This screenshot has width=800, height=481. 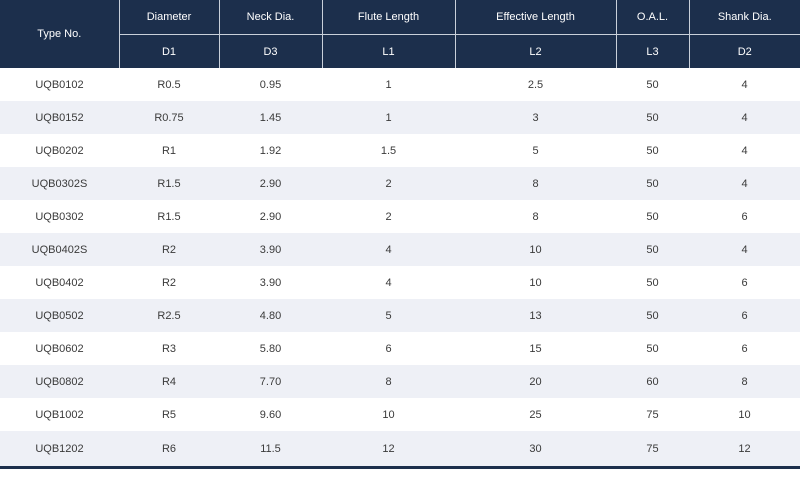 I want to click on cell-effective-length: 20, so click(x=535, y=381).